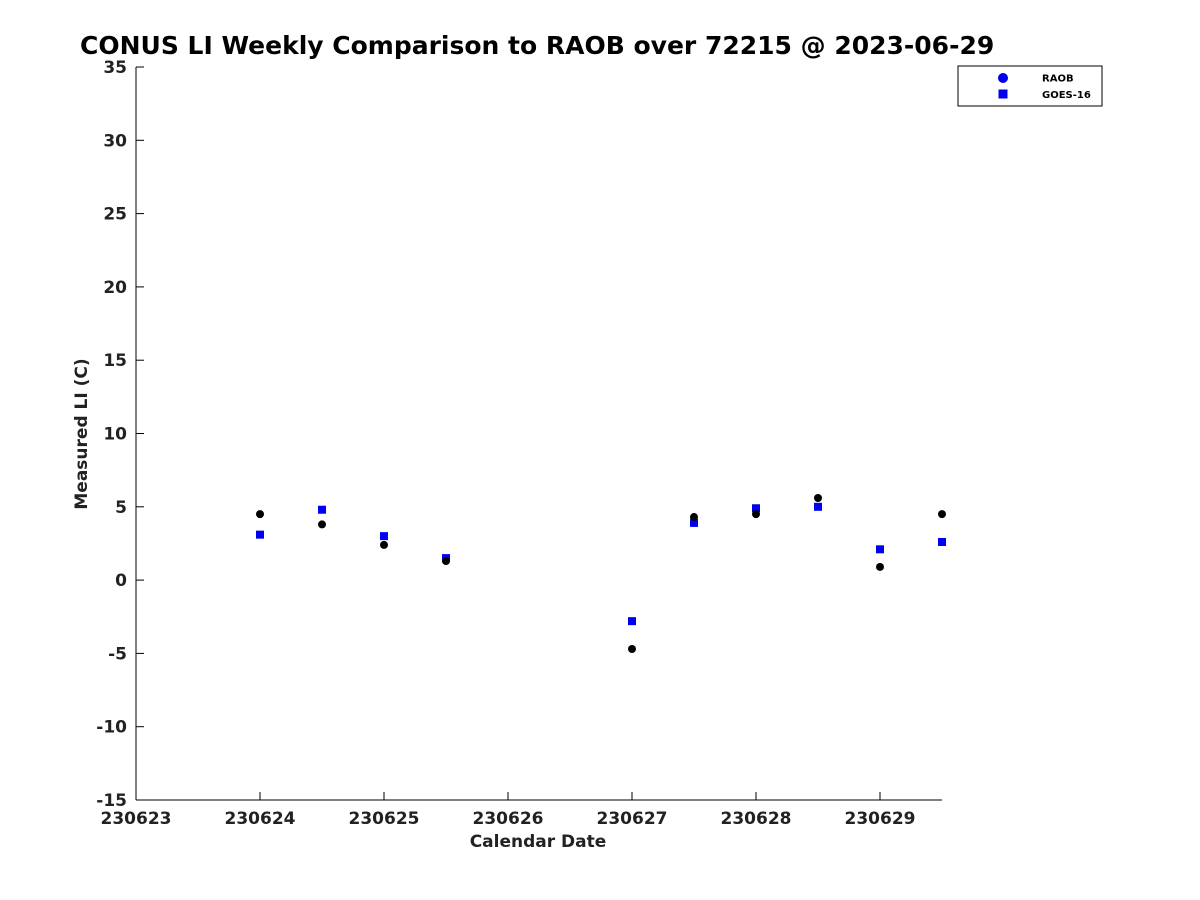  I want to click on x-tick-label: 230629, so click(880, 819).